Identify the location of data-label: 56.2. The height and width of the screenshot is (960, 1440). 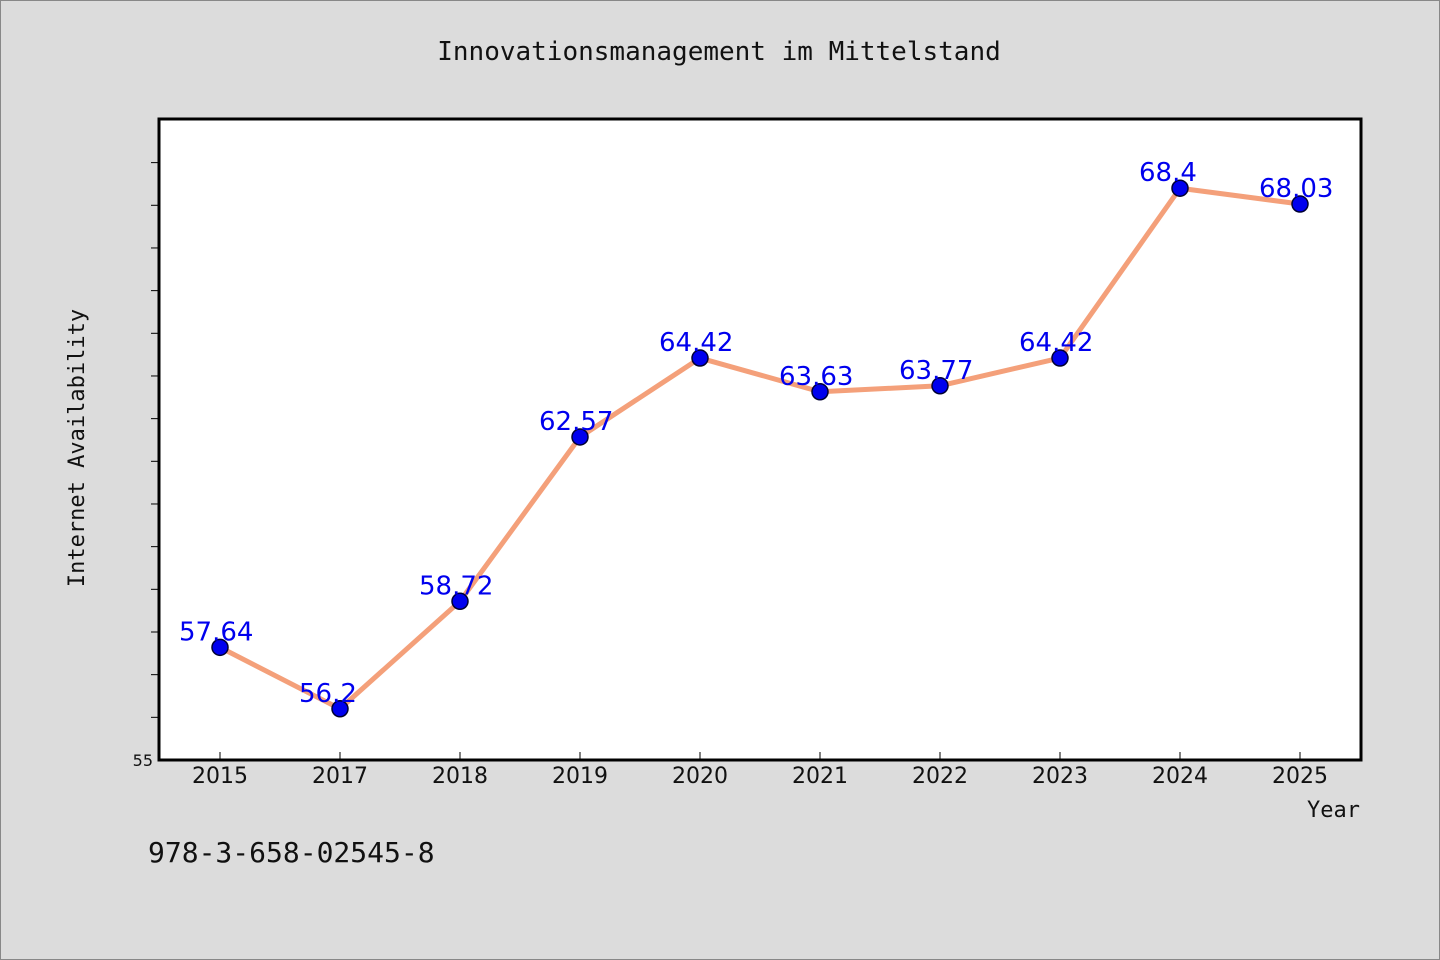
(328, 694).